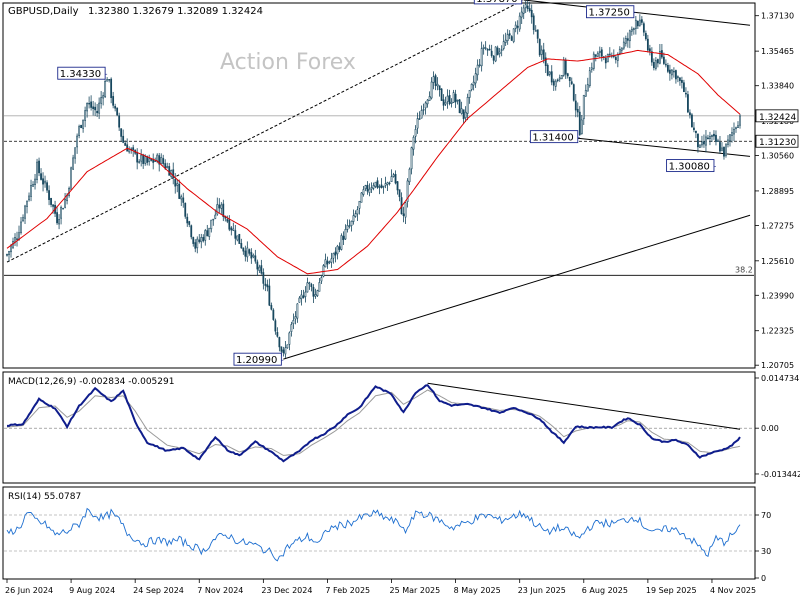  What do you see at coordinates (637, 13) in the screenshot?
I see `upper-channel-line` at bounding box center [637, 13].